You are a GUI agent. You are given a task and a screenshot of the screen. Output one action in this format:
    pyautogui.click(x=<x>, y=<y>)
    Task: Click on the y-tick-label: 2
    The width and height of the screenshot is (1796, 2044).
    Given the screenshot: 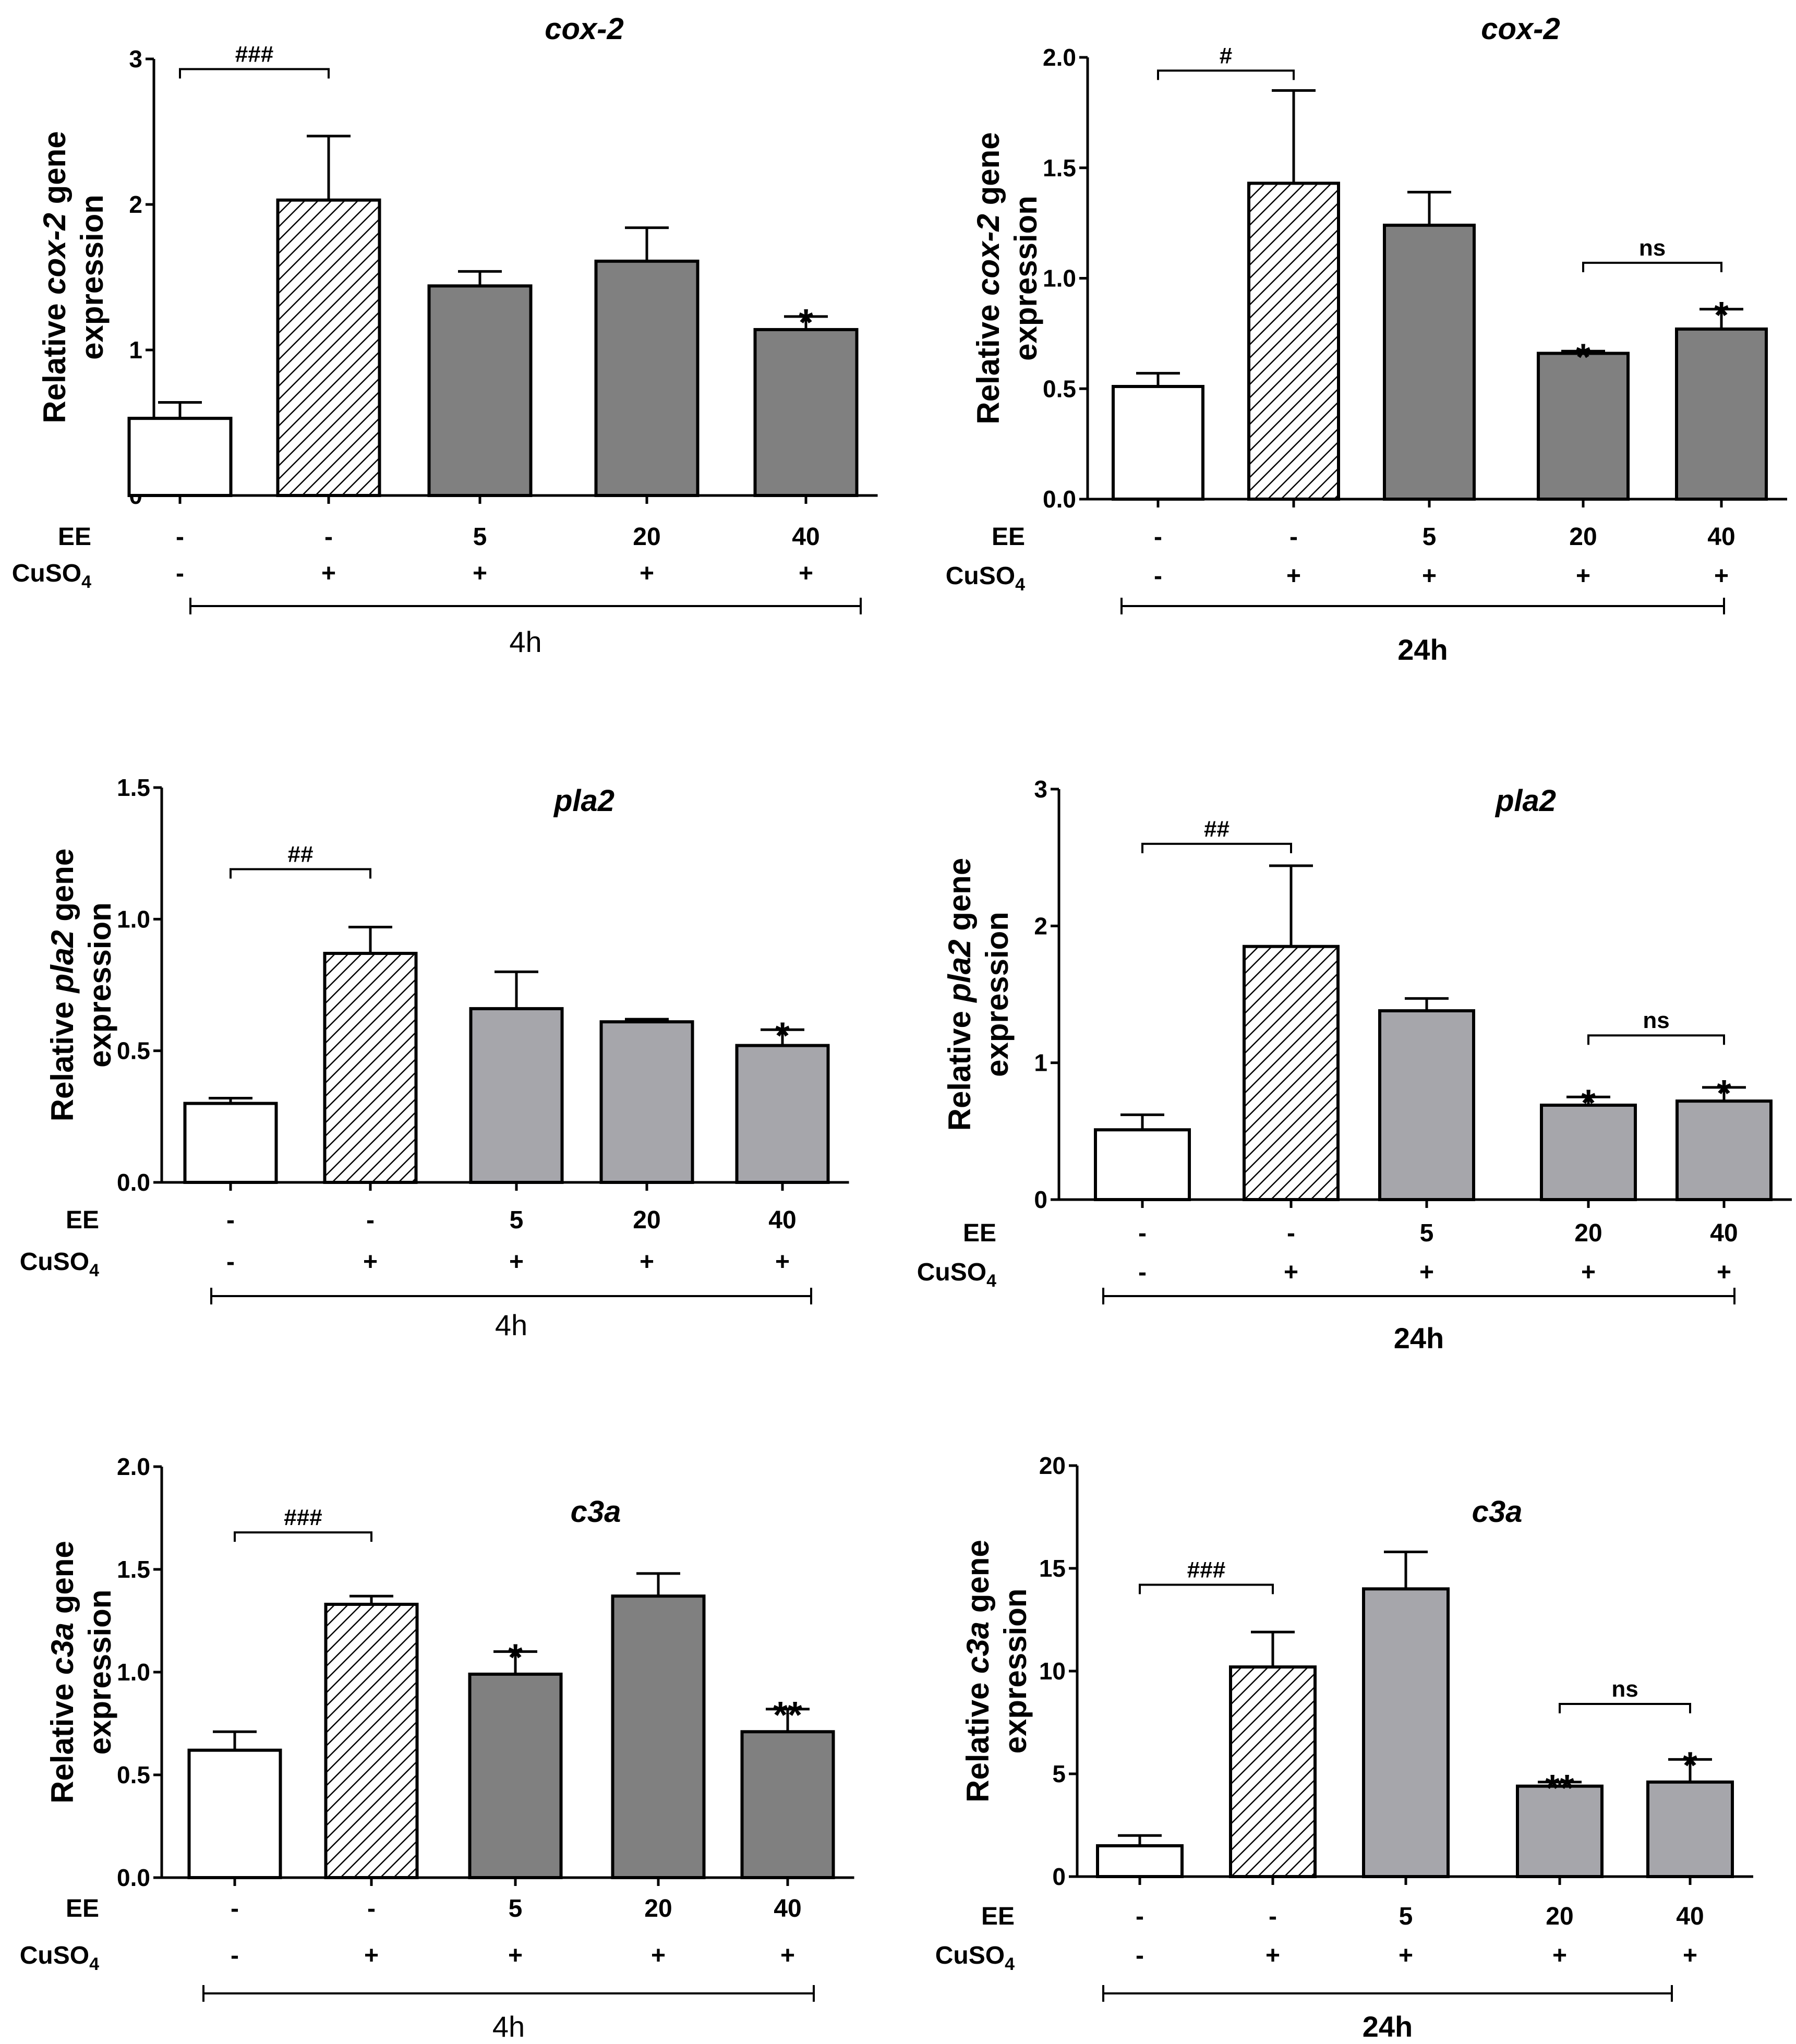 What is the action you would take?
    pyautogui.click(x=135, y=204)
    